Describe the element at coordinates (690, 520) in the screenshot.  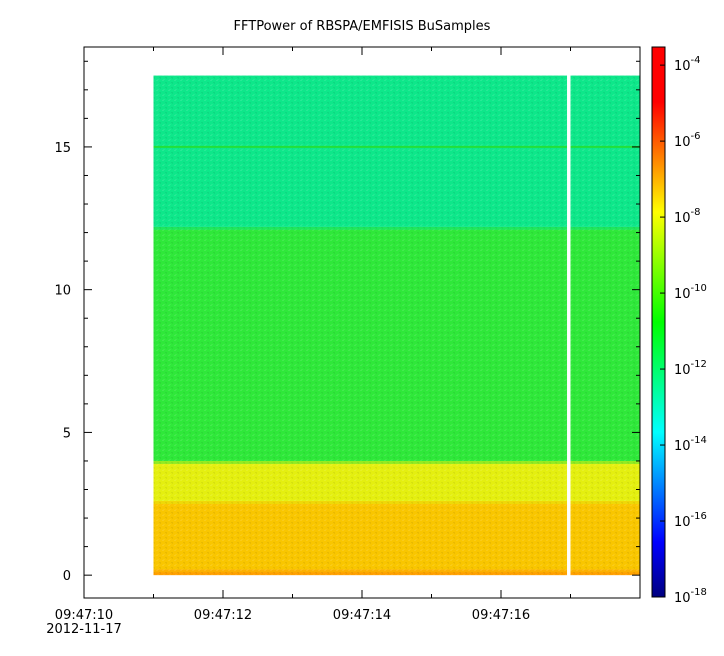
I see `colorbar-tick-label: 10⁻¹⁶` at that location.